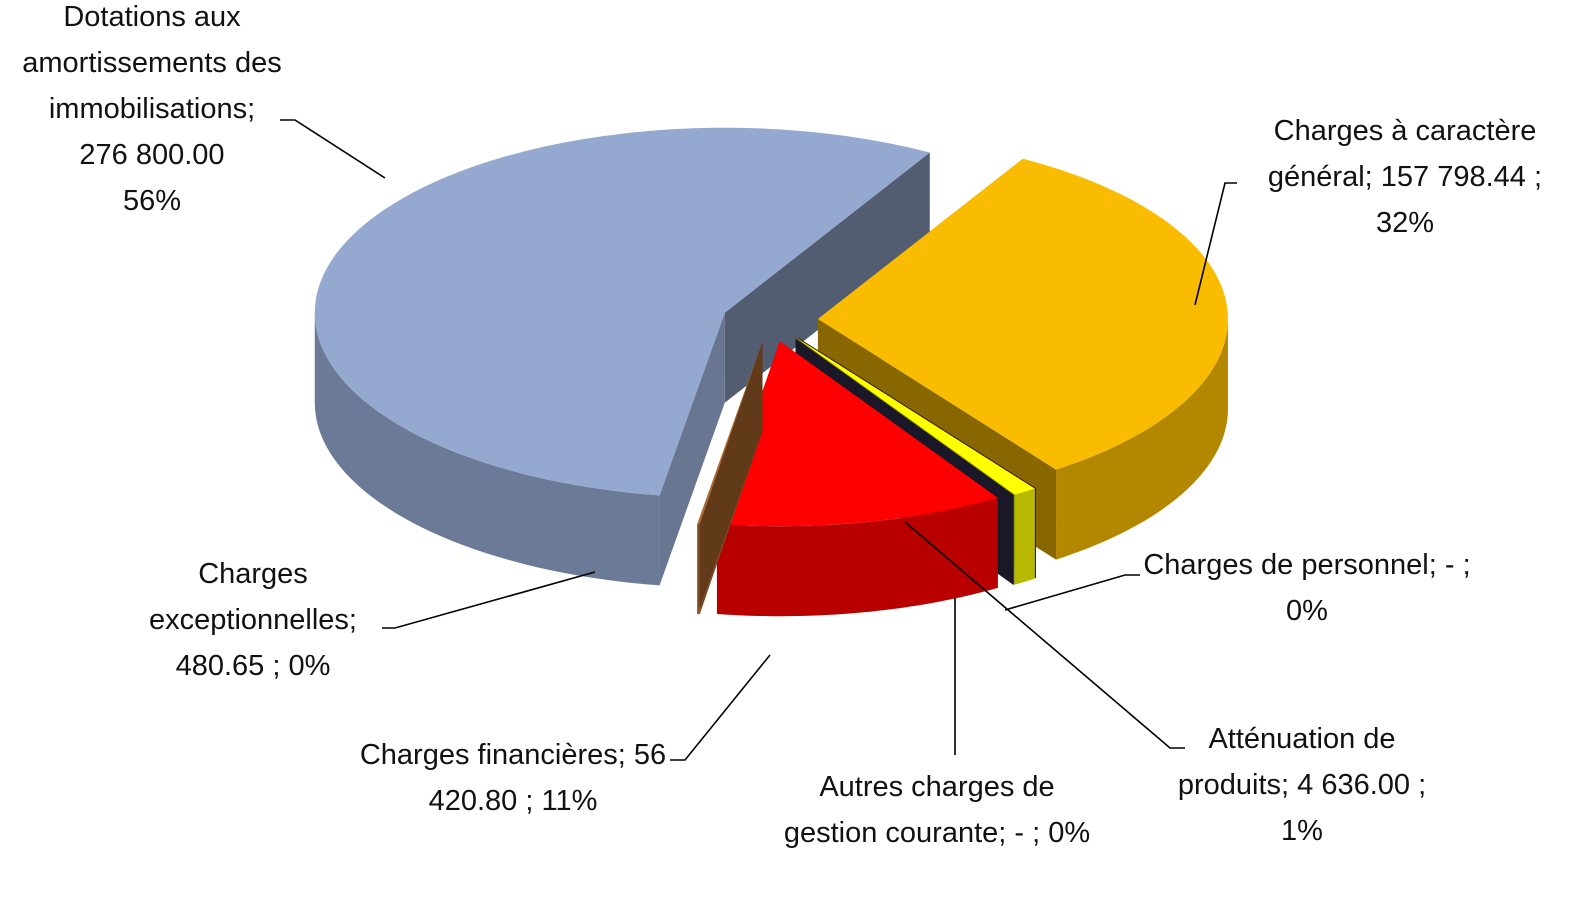  I want to click on label-part: 56 420.80, so click(547, 778).